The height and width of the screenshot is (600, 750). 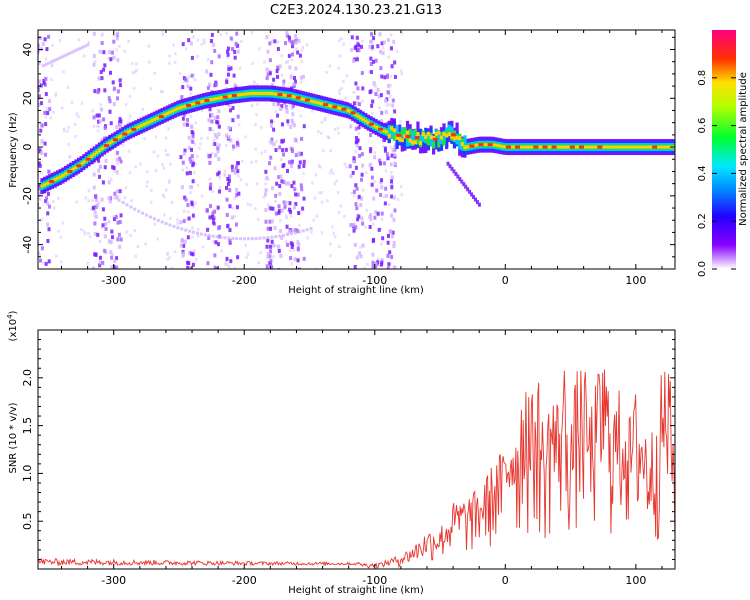 I want to click on x-tick-label: 0, so click(x=505, y=580).